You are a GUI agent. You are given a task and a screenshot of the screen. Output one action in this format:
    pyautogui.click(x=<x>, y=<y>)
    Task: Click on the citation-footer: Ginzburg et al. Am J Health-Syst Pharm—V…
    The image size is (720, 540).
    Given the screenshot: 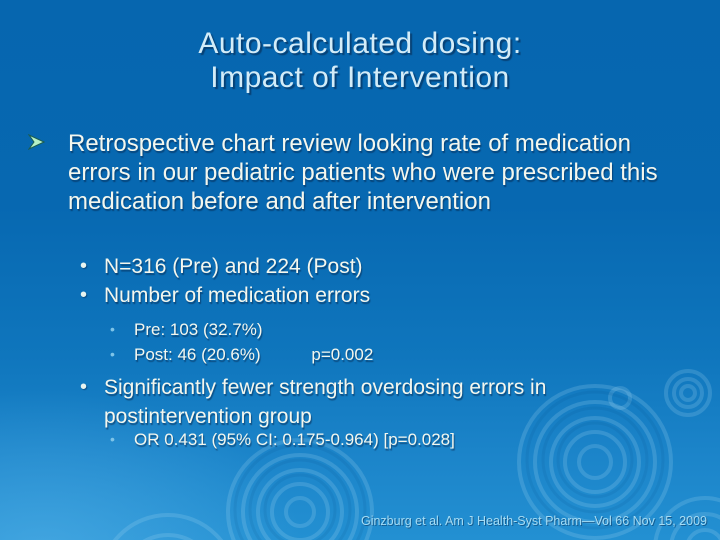 What is the action you would take?
    pyautogui.click(x=533, y=521)
    